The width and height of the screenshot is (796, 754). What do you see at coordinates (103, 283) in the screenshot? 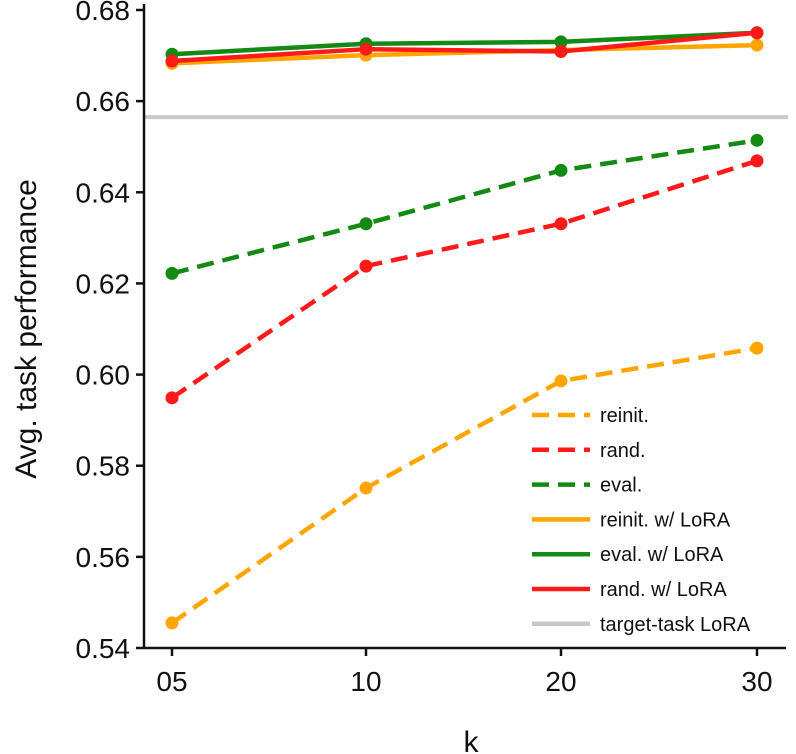
I see `y-tick-label: 0.62` at bounding box center [103, 283].